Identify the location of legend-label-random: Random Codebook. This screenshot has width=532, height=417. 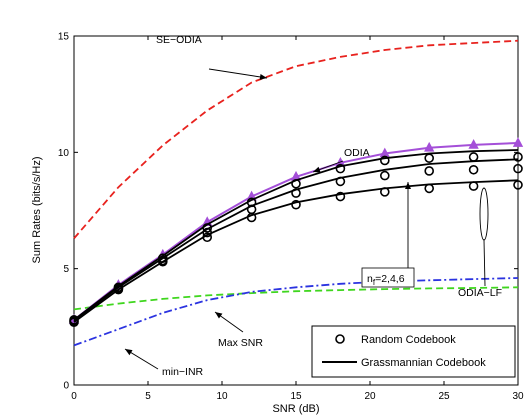
(408, 340).